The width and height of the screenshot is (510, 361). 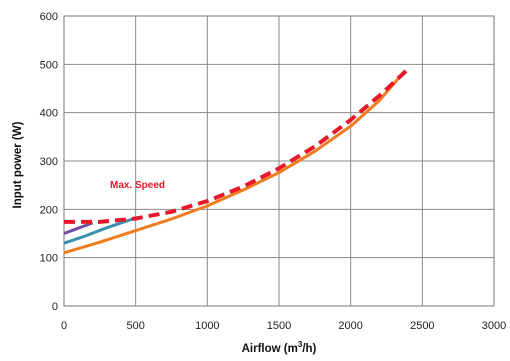 I want to click on x-tick-label: 0, so click(x=64, y=326).